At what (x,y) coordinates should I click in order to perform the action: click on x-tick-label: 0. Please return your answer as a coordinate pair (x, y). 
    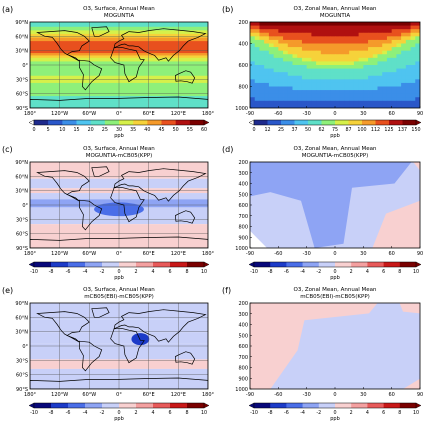
    Looking at the image, I should click on (334, 395).